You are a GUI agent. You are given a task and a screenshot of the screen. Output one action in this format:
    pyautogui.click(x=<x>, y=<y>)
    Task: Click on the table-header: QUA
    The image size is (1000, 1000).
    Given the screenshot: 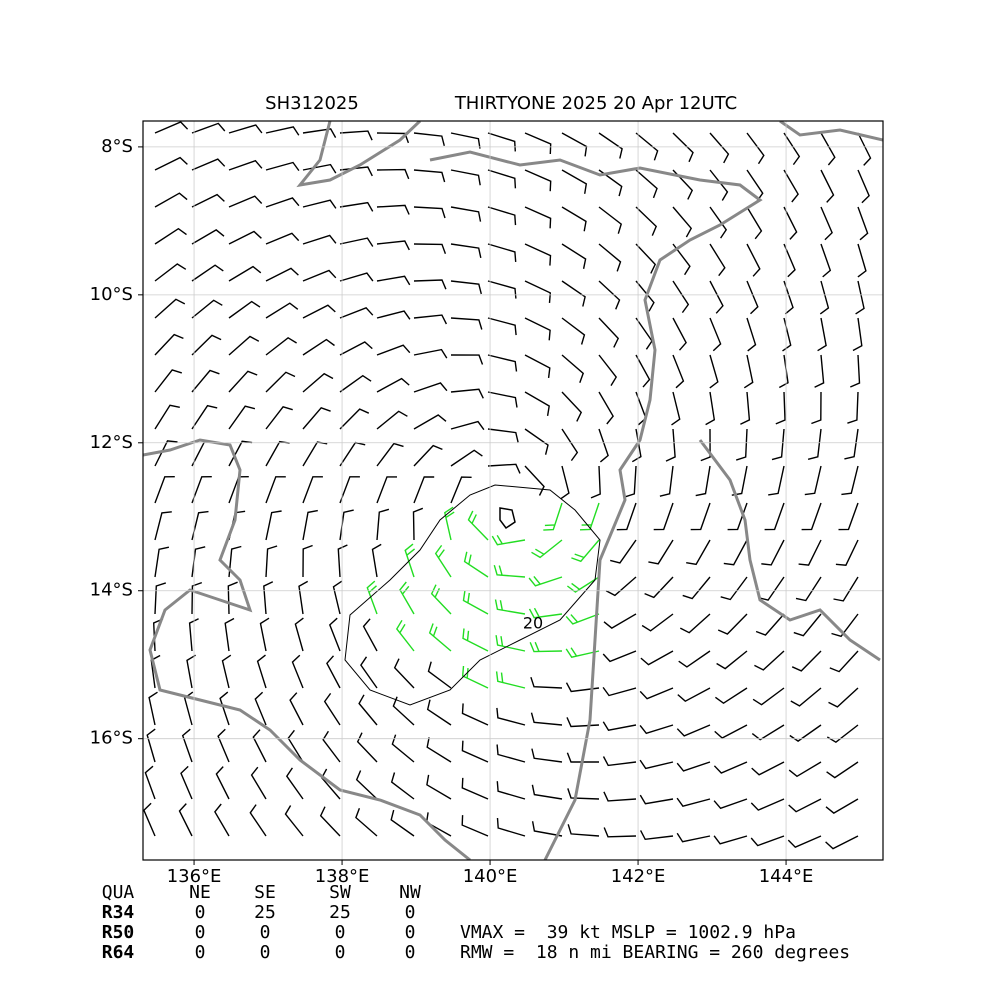 What is the action you would take?
    pyautogui.click(x=118, y=892)
    